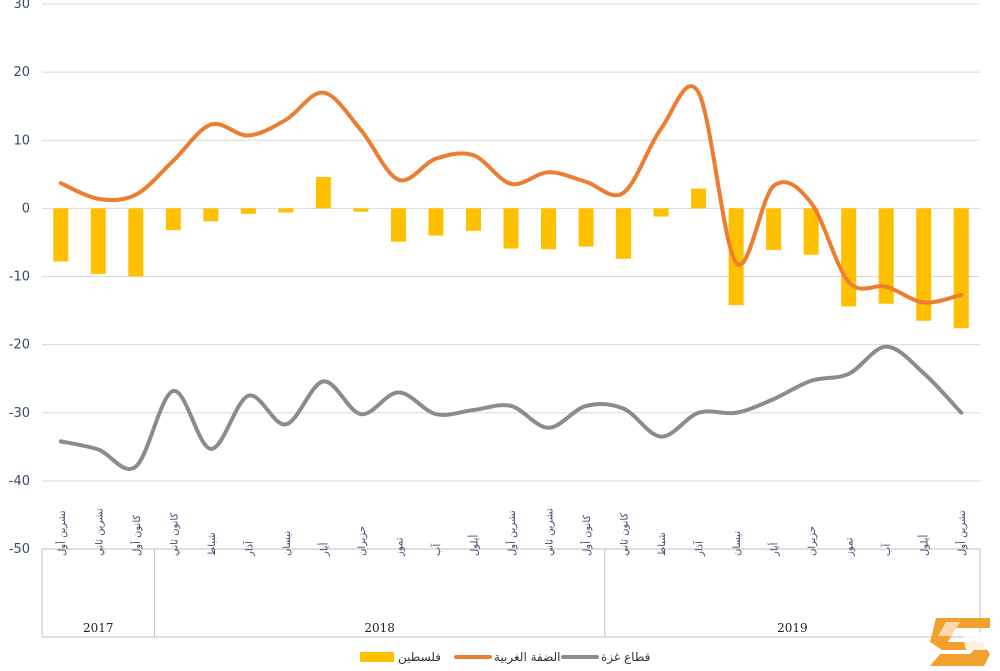  What do you see at coordinates (21, 72) in the screenshot?
I see `y-tick-label: 20` at bounding box center [21, 72].